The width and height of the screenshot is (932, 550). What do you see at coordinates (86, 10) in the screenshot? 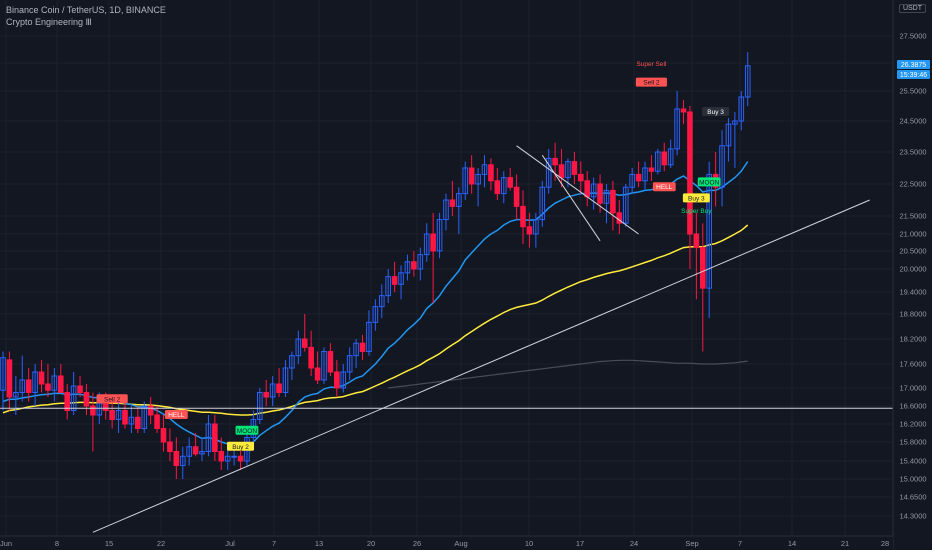
I see `symbol-title: Binance Coin / TetherUS, 1D, BINANCE` at bounding box center [86, 10].